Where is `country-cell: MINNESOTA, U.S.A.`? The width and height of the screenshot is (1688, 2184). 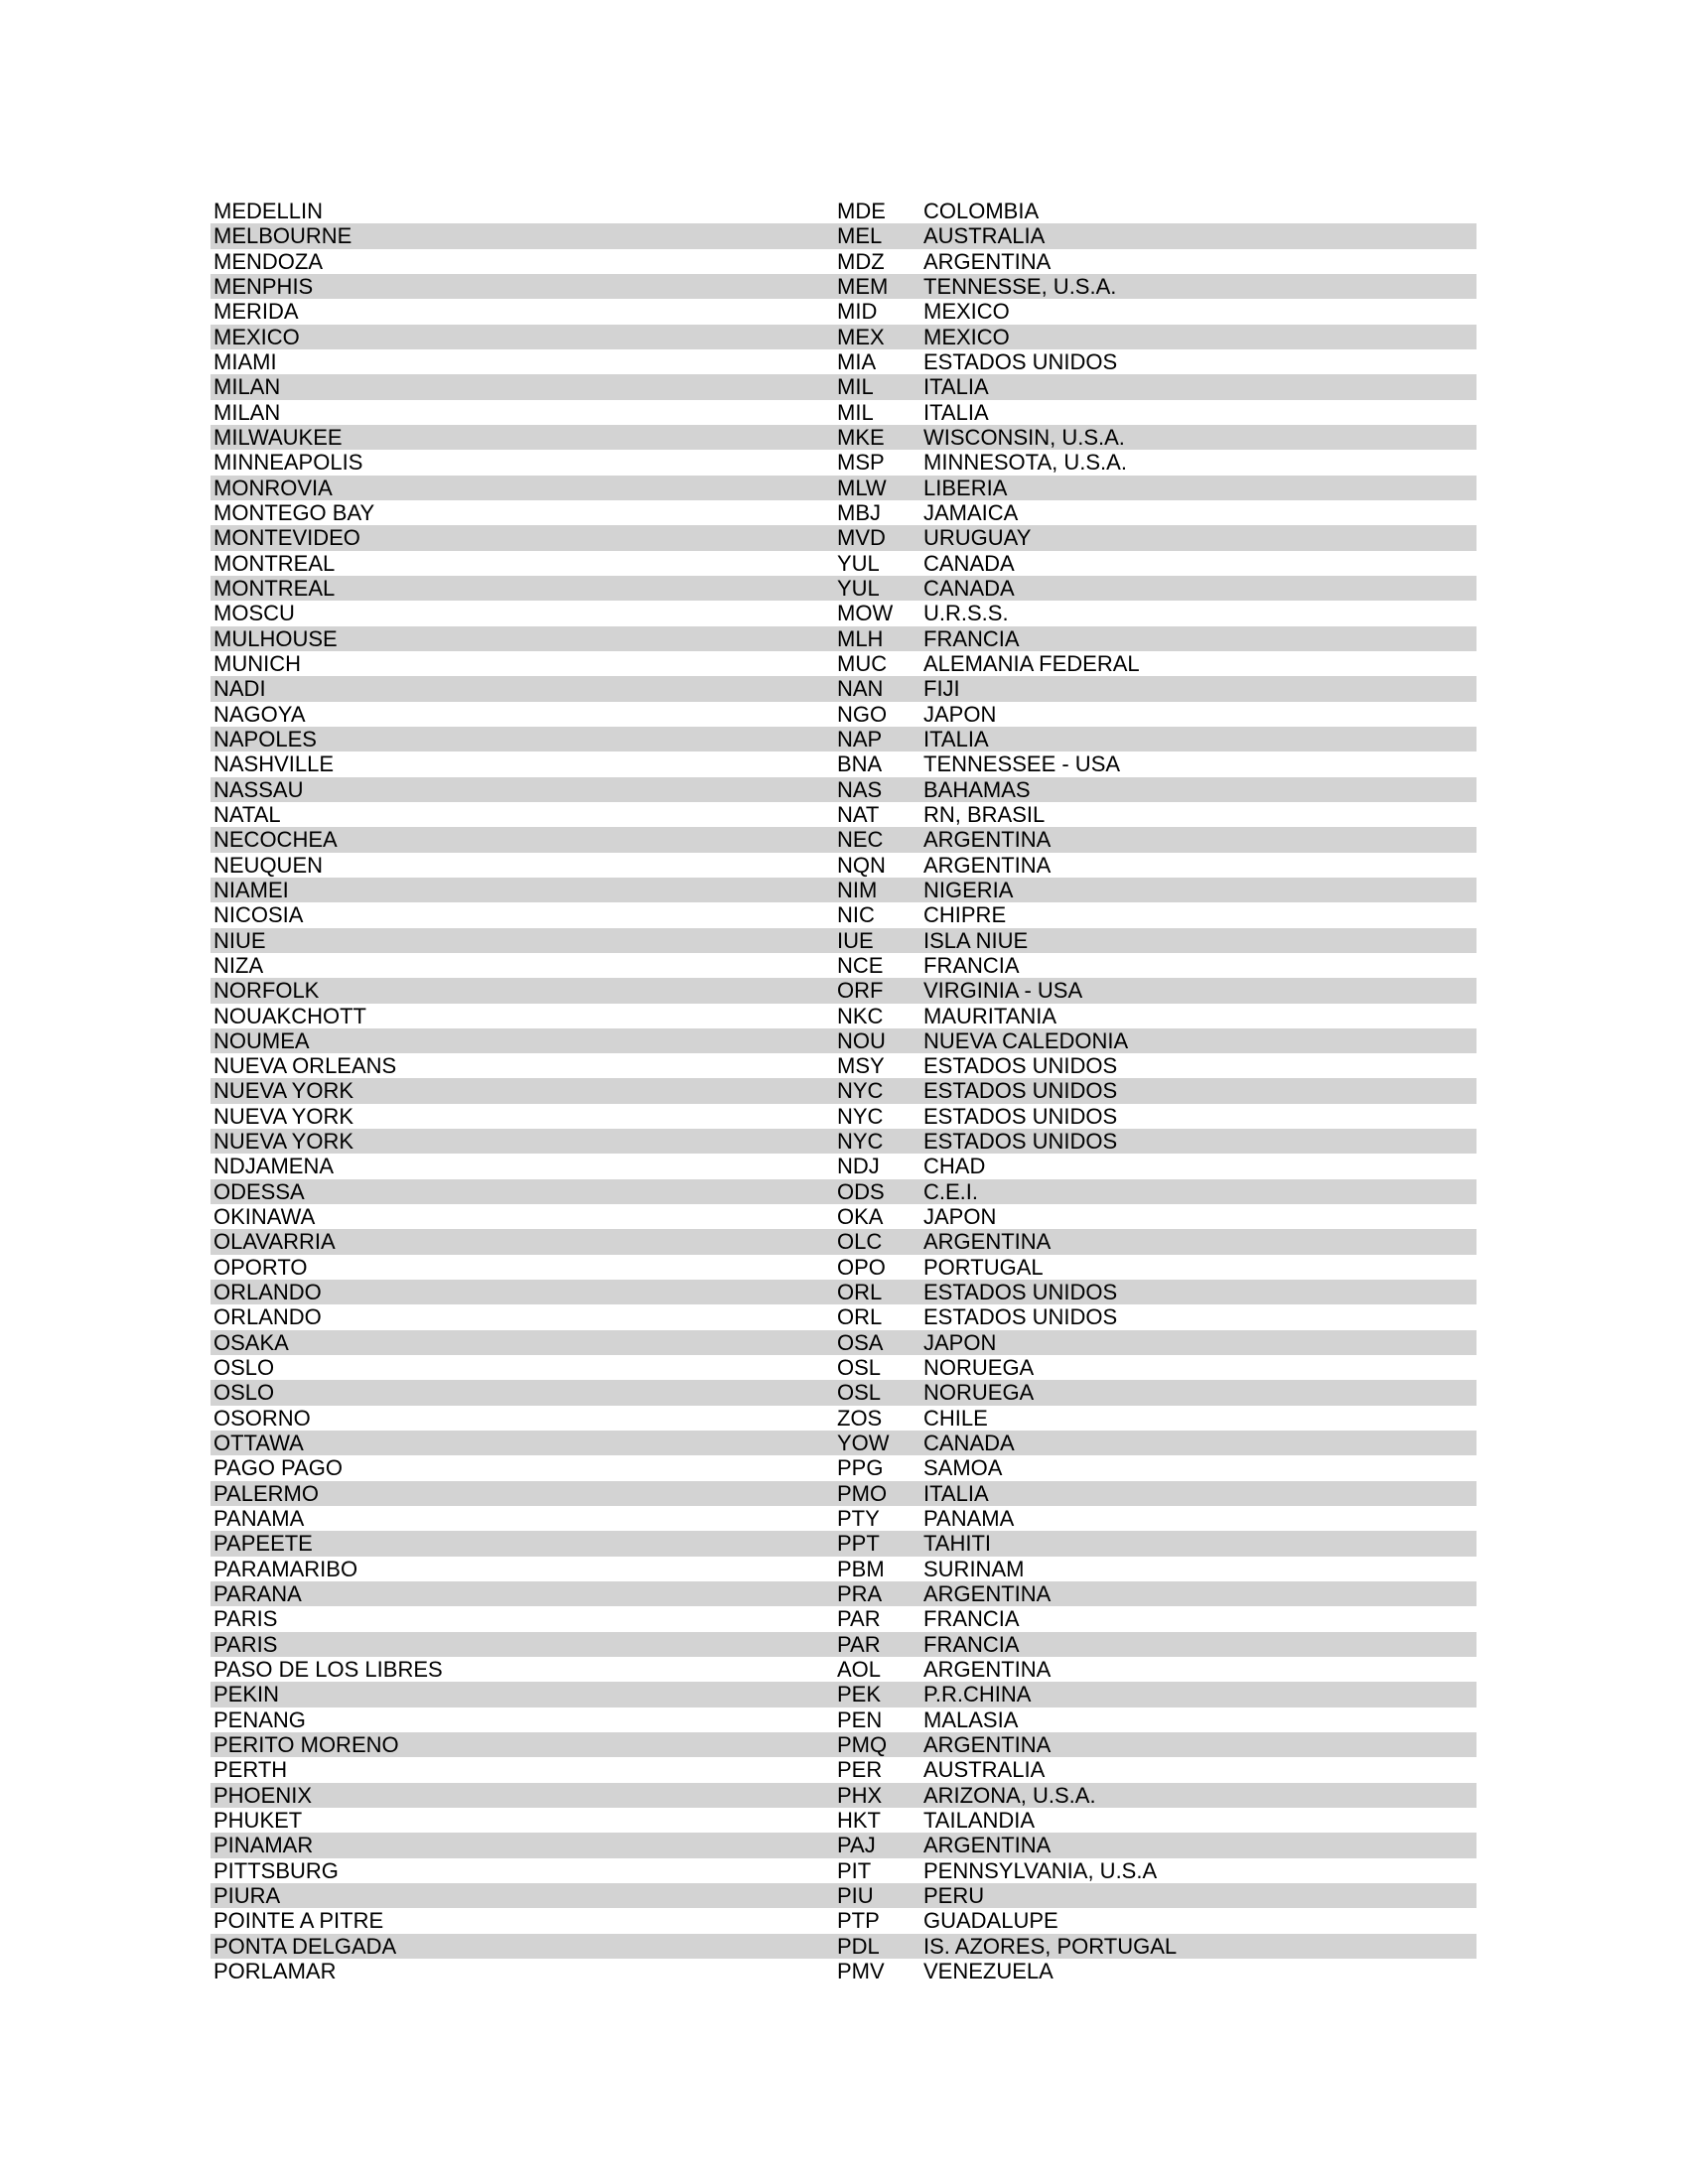 country-cell: MINNESOTA, U.S.A. is located at coordinates (1025, 463).